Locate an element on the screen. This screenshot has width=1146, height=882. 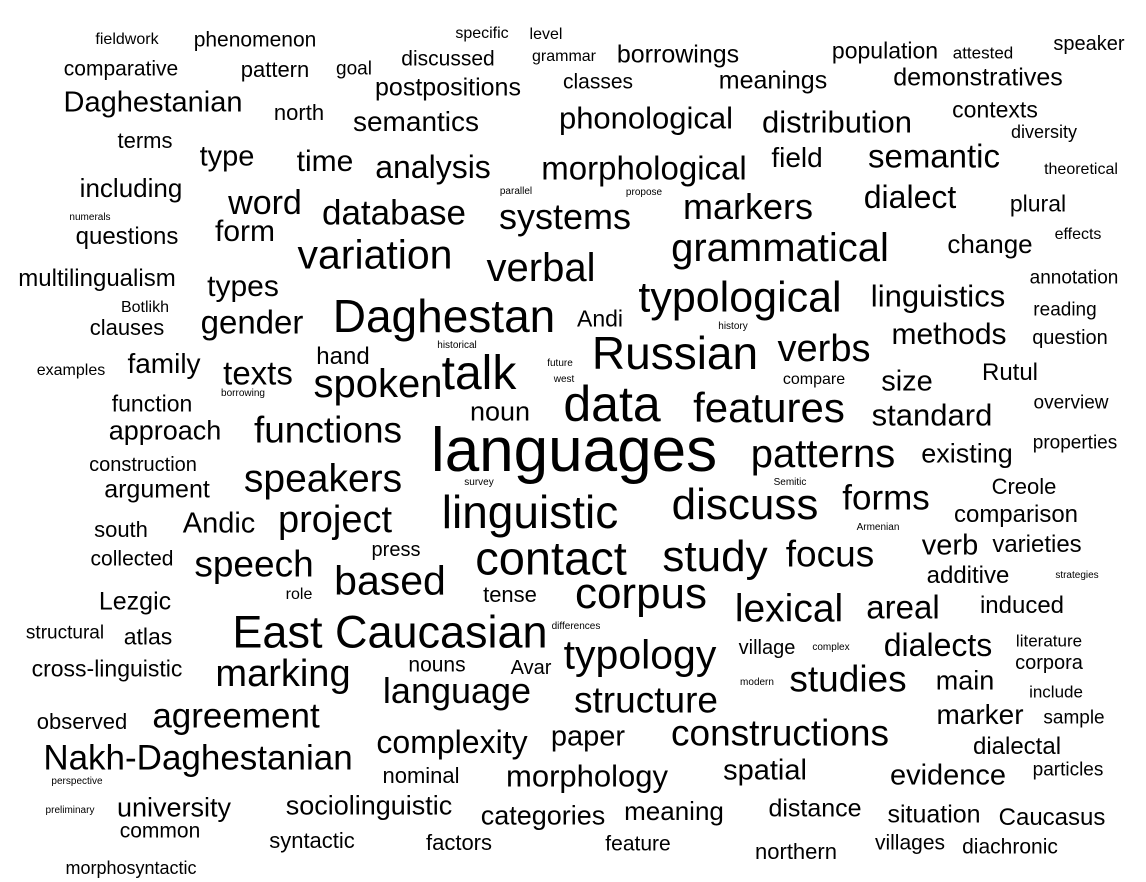
cloud-word: terms is located at coordinates (145, 140).